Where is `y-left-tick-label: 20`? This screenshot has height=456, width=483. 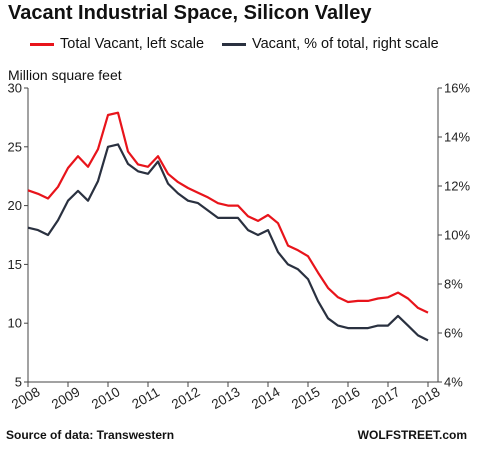 y-left-tick-label: 20 is located at coordinates (15, 205).